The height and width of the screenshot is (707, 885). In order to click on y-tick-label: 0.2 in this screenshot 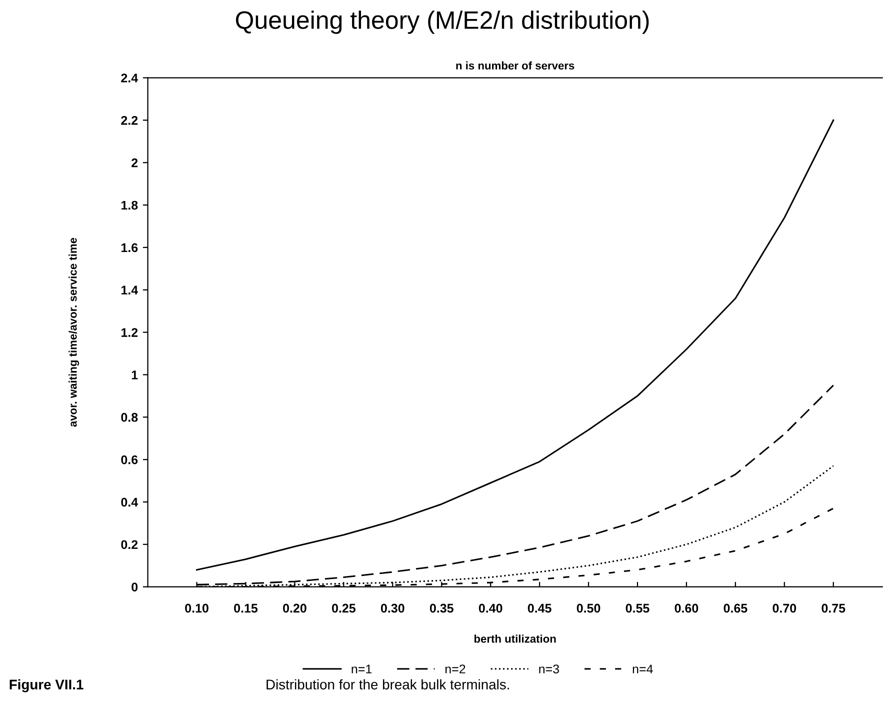, I will do `click(129, 545)`.